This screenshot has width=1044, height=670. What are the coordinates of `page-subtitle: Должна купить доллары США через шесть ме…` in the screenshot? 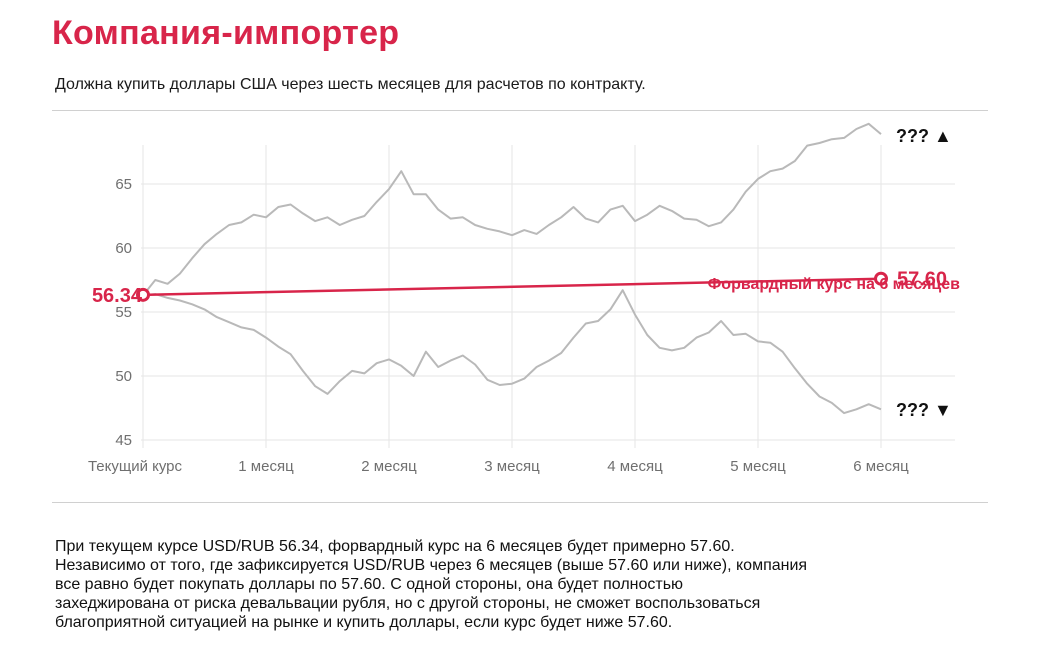 It's located at (350, 84).